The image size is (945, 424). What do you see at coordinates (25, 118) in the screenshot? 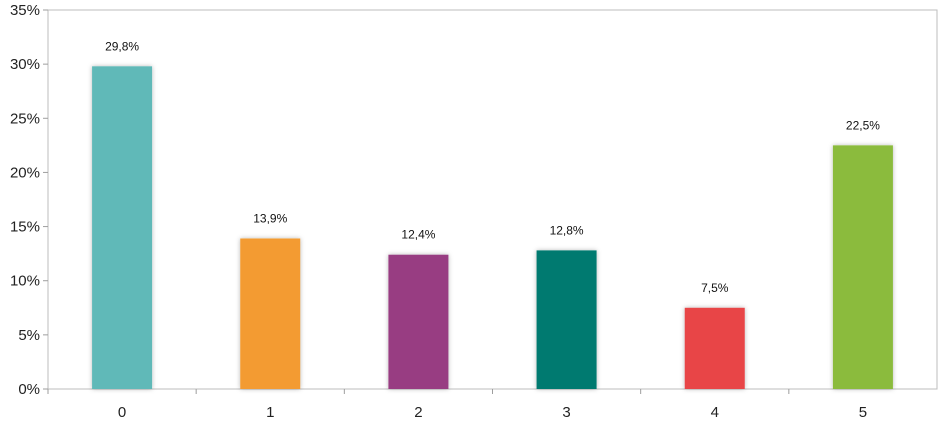
I see `y-tick-label: 25%` at bounding box center [25, 118].